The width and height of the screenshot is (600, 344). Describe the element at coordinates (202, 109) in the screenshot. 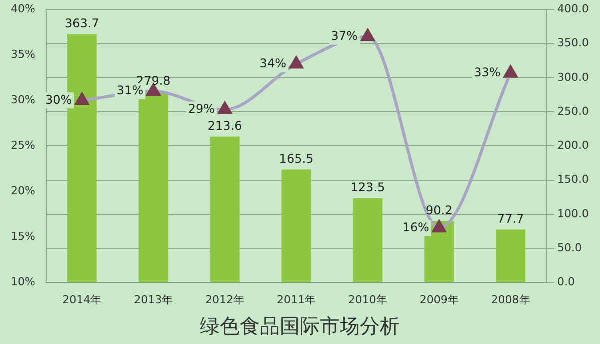

I see `data-label: 29%` at that location.